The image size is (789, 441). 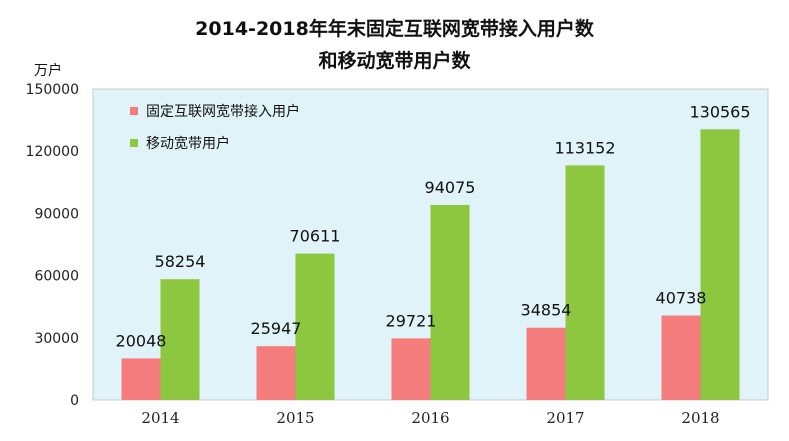 I want to click on x-tick-label: 2014, so click(x=160, y=418).